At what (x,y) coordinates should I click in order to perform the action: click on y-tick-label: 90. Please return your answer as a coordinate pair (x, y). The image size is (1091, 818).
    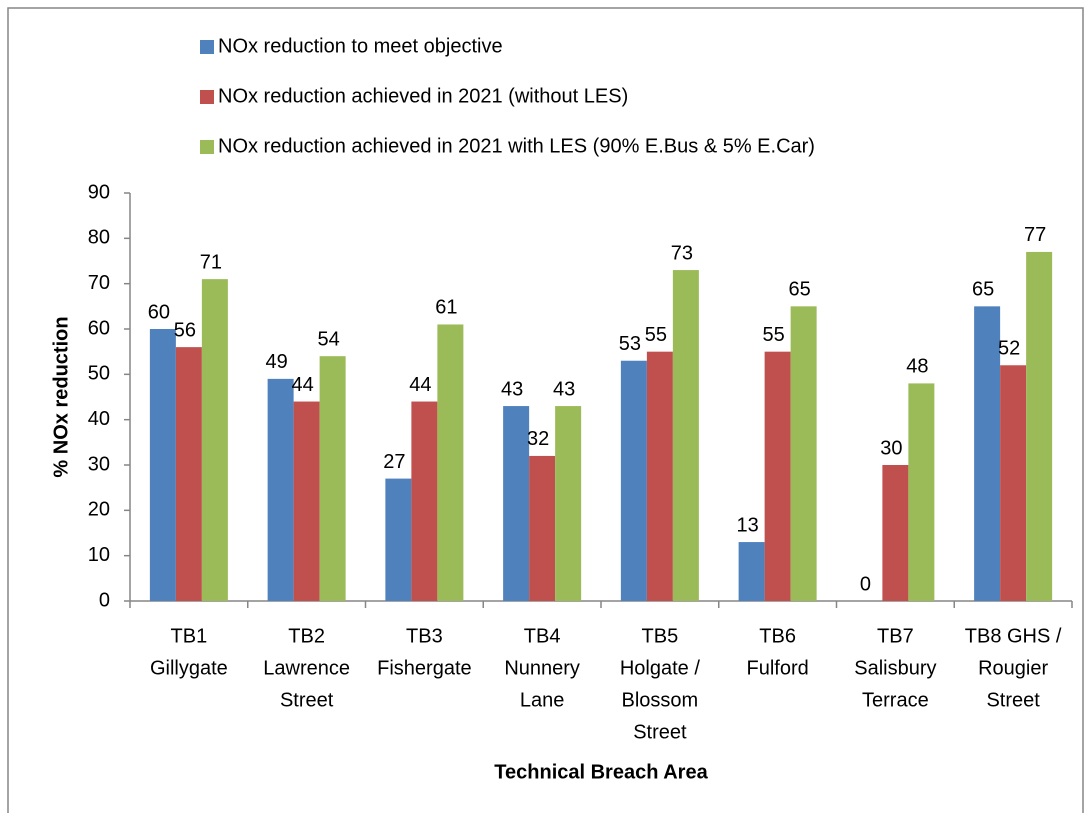
    Looking at the image, I should click on (99, 192).